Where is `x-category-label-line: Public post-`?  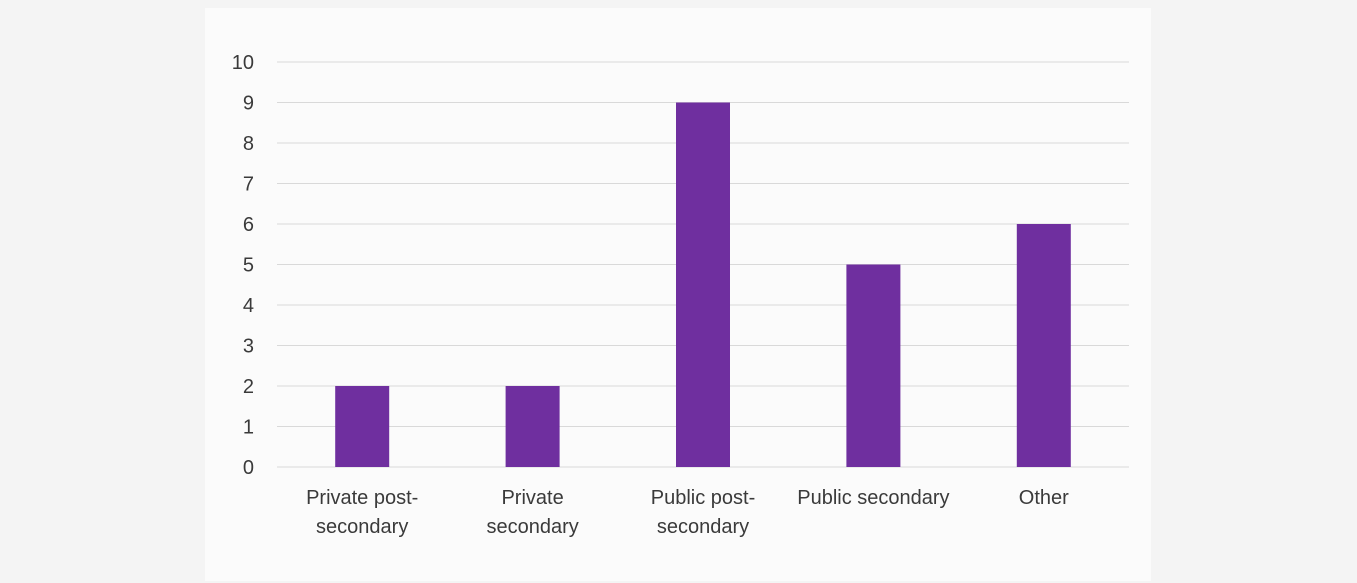 x-category-label-line: Public post- is located at coordinates (703, 498).